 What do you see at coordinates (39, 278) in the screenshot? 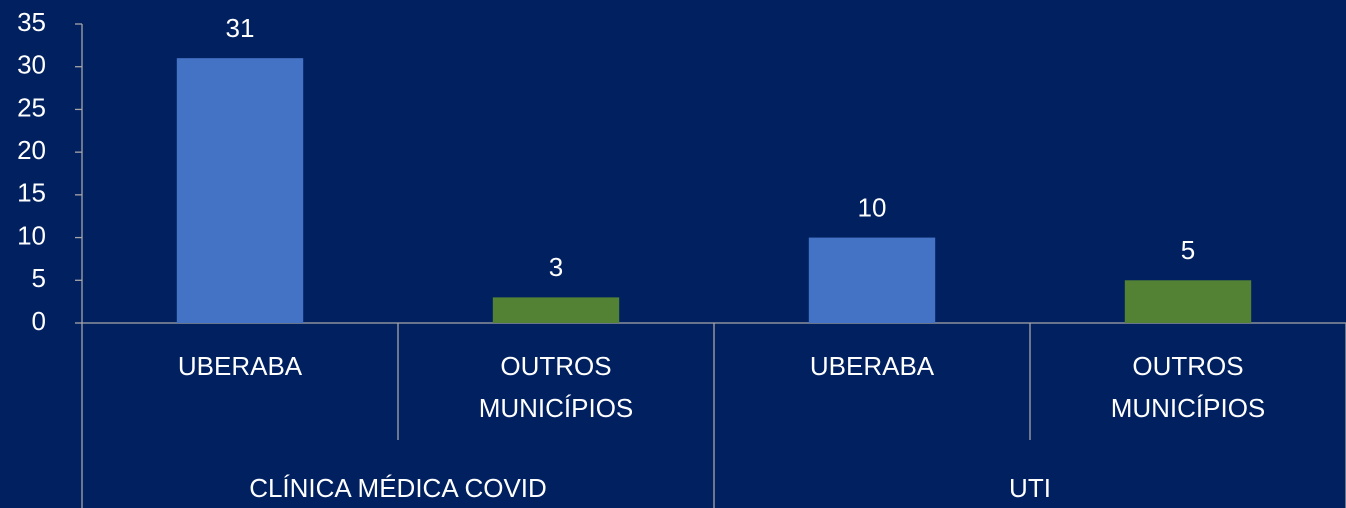
I see `y-tick-label: 5` at bounding box center [39, 278].